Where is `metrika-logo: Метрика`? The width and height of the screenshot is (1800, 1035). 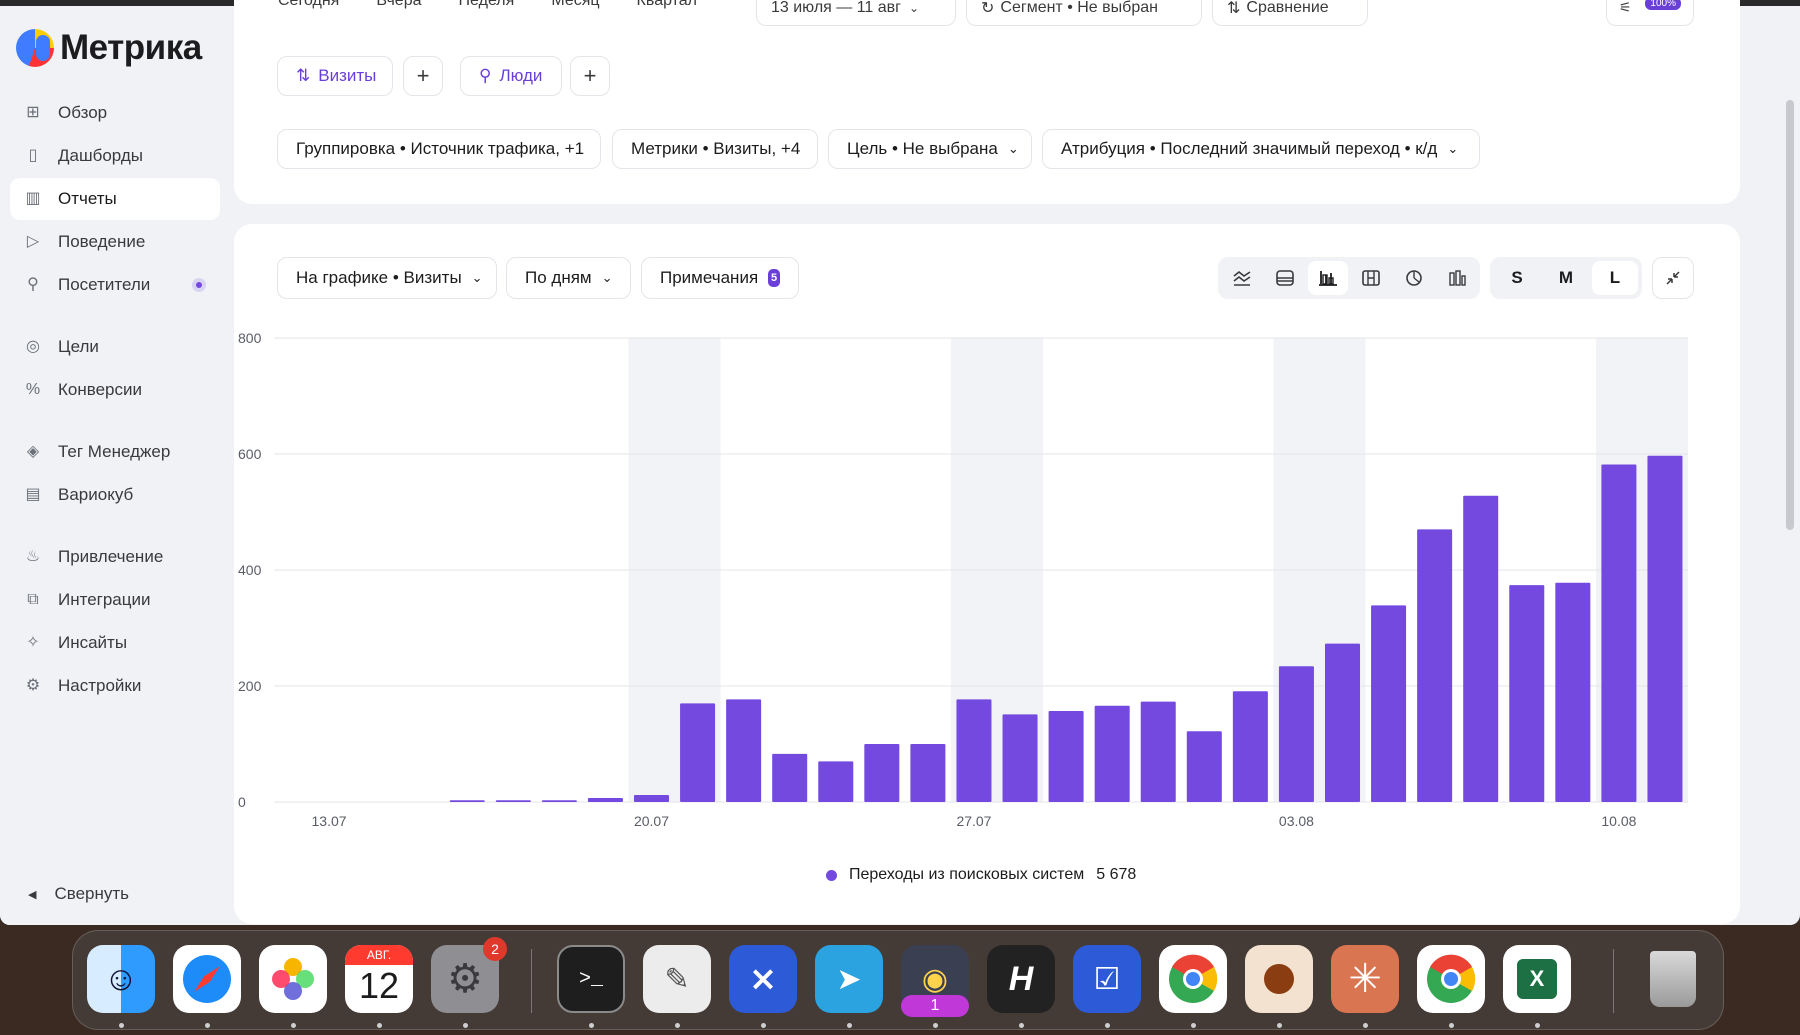 metrika-logo: Метрика is located at coordinates (109, 48).